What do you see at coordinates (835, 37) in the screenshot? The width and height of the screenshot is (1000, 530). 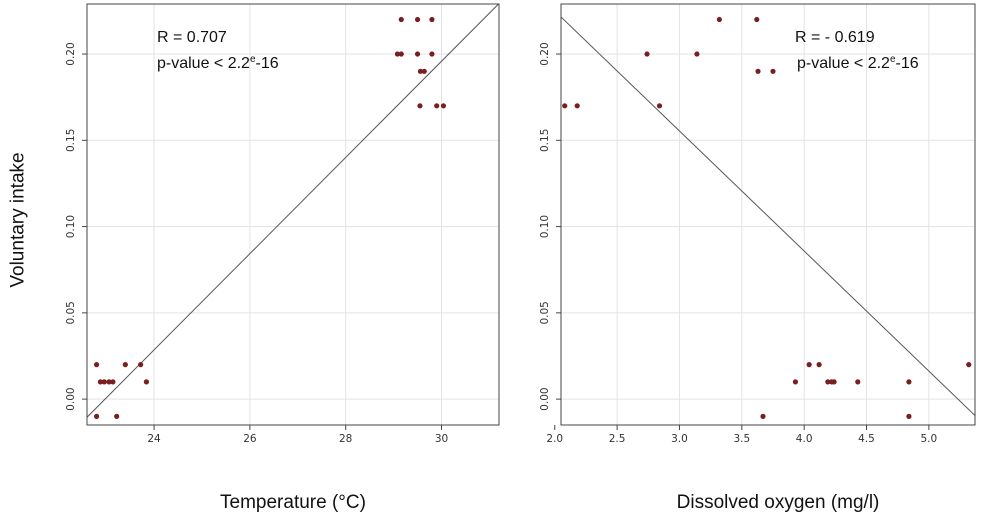 I see `annotation-r-value: R = - 0.619` at bounding box center [835, 37].